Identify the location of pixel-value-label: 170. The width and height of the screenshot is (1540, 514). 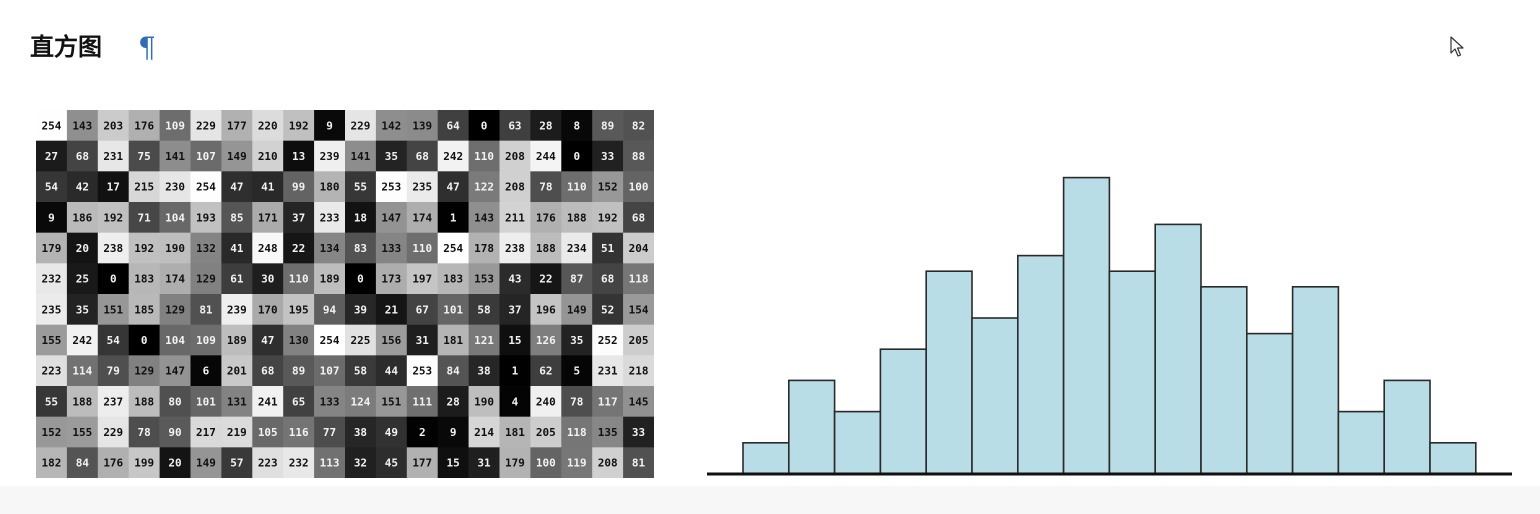
(268, 309).